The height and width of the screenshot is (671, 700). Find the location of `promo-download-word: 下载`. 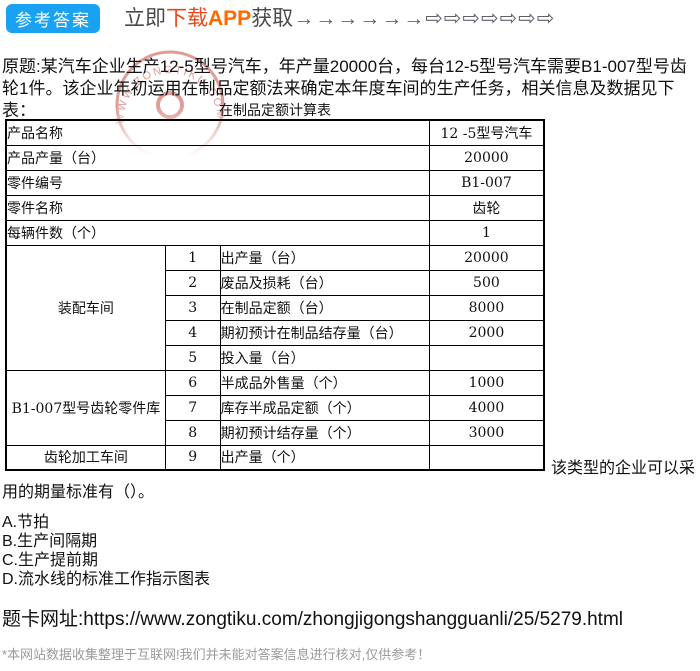

promo-download-word: 下载 is located at coordinates (187, 18).